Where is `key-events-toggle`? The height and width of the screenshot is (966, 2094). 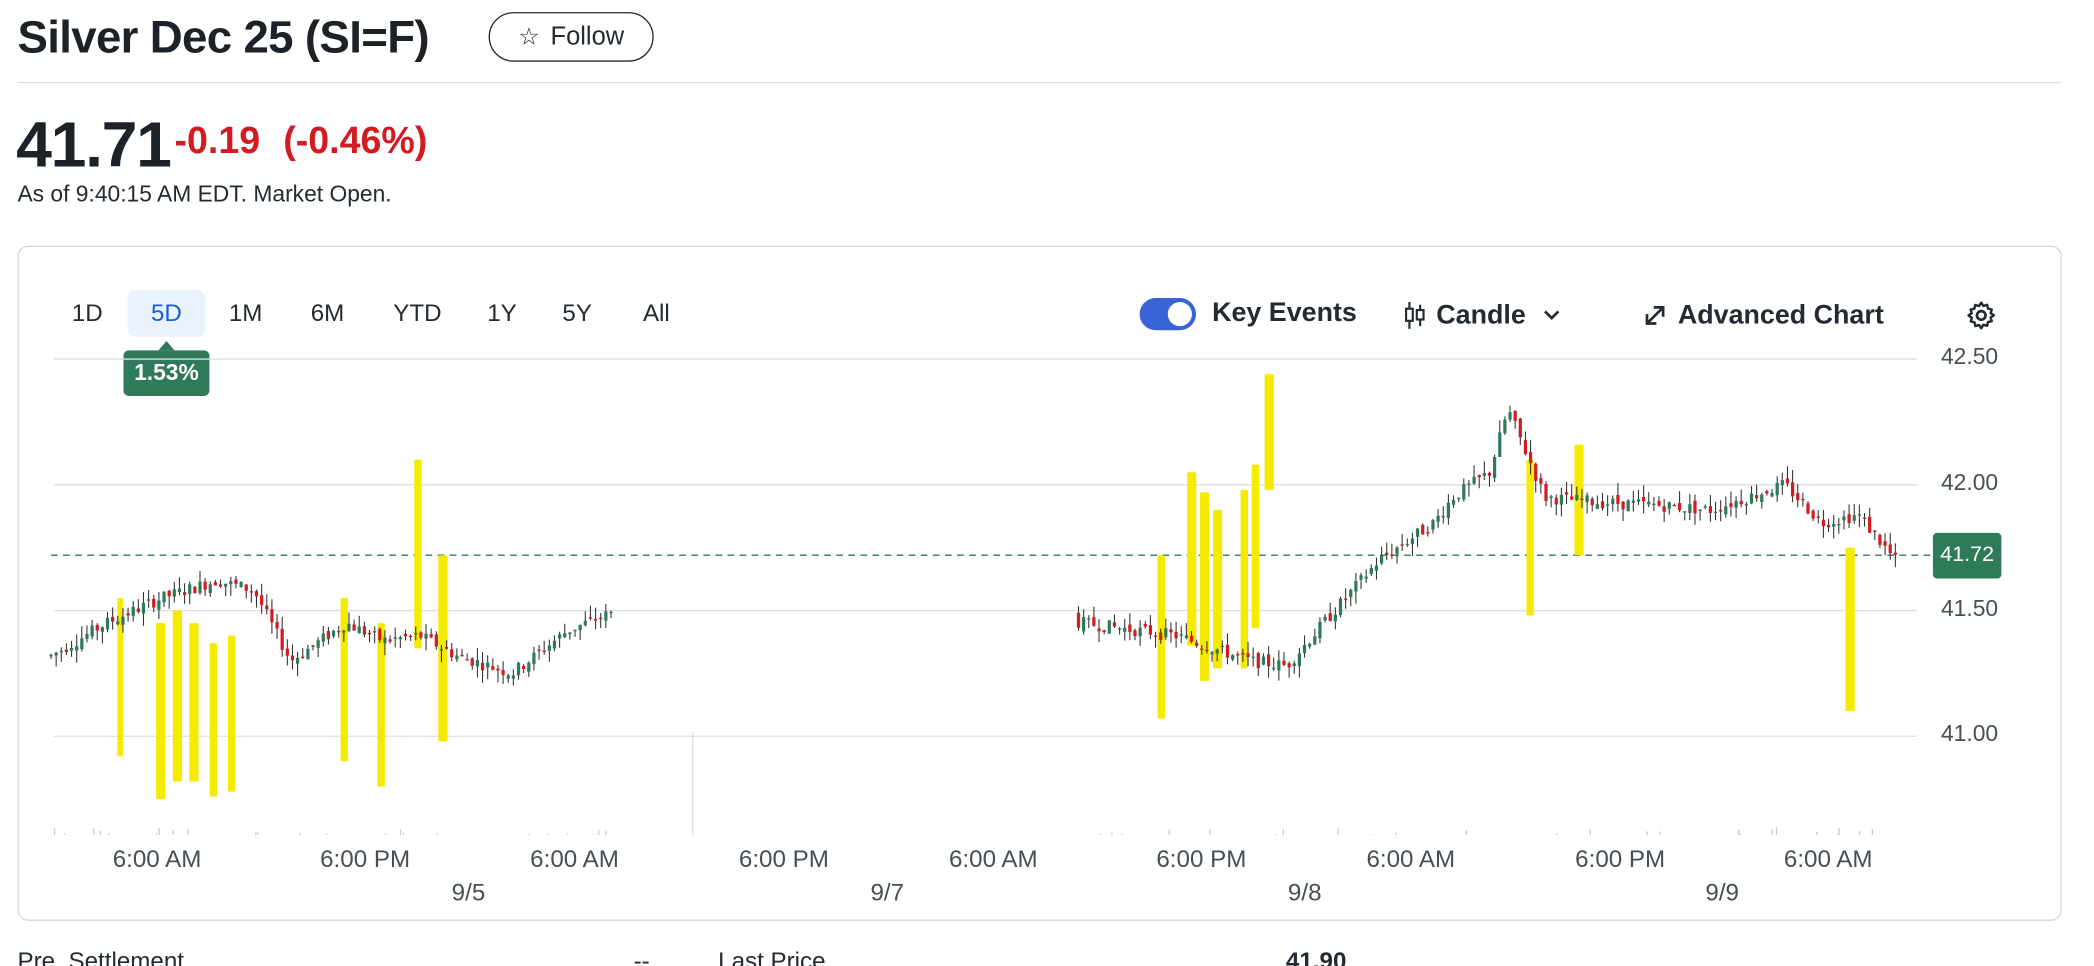
key-events-toggle is located at coordinates (1167, 314).